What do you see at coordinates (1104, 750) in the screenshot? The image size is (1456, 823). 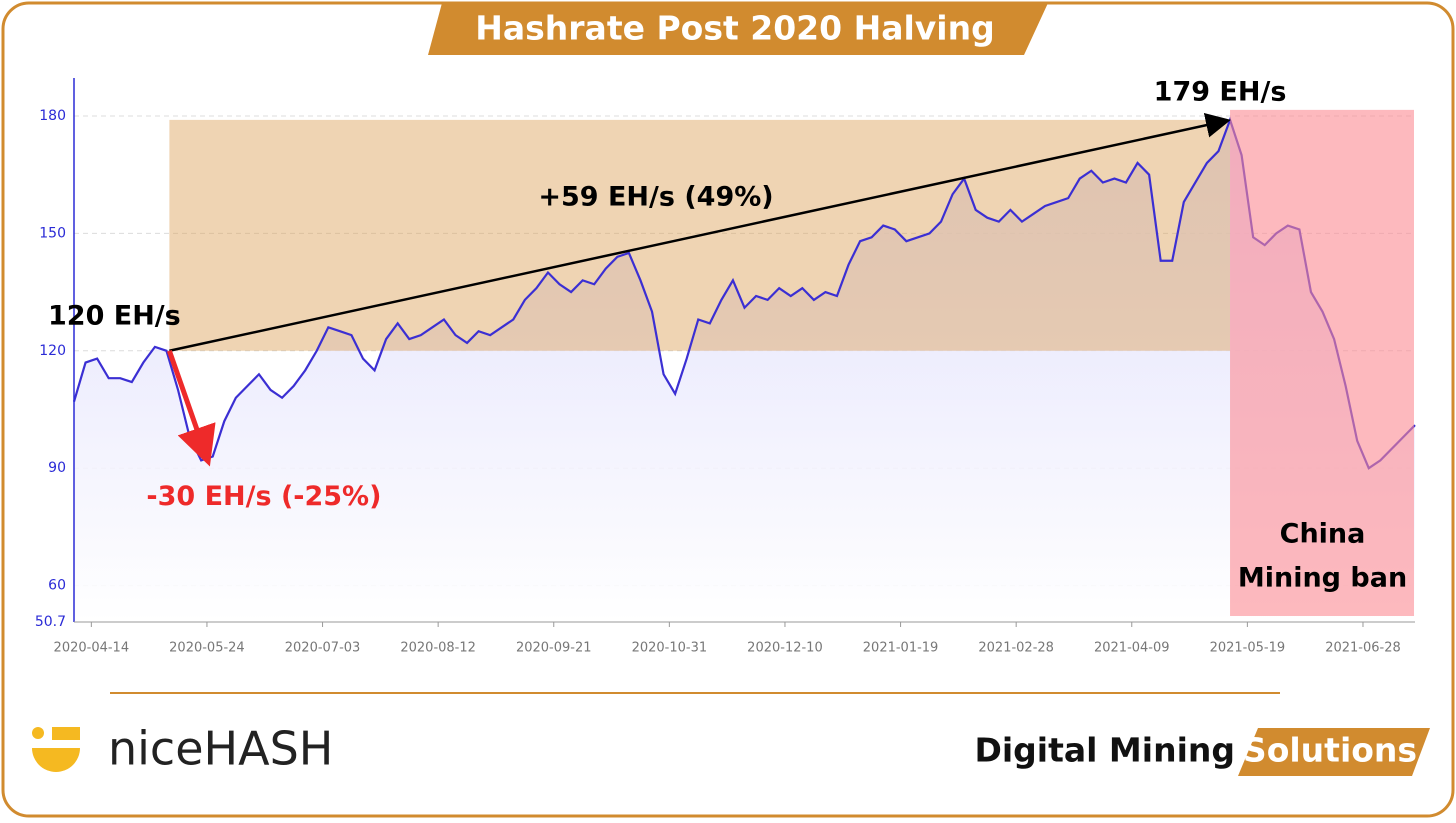 I see `tagline: Digital Mining` at bounding box center [1104, 750].